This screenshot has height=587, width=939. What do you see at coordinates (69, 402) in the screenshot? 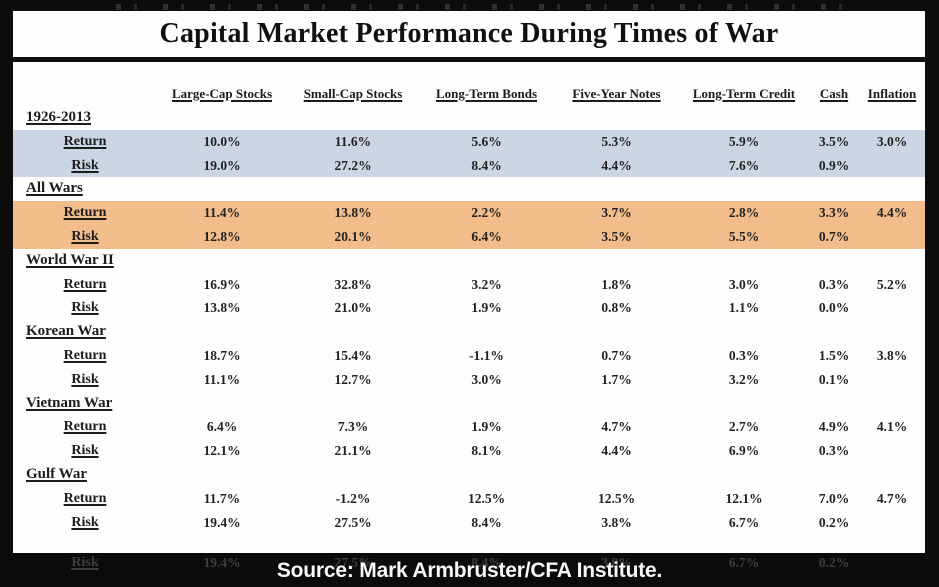
I see `section-label: Vietnam War` at bounding box center [69, 402].